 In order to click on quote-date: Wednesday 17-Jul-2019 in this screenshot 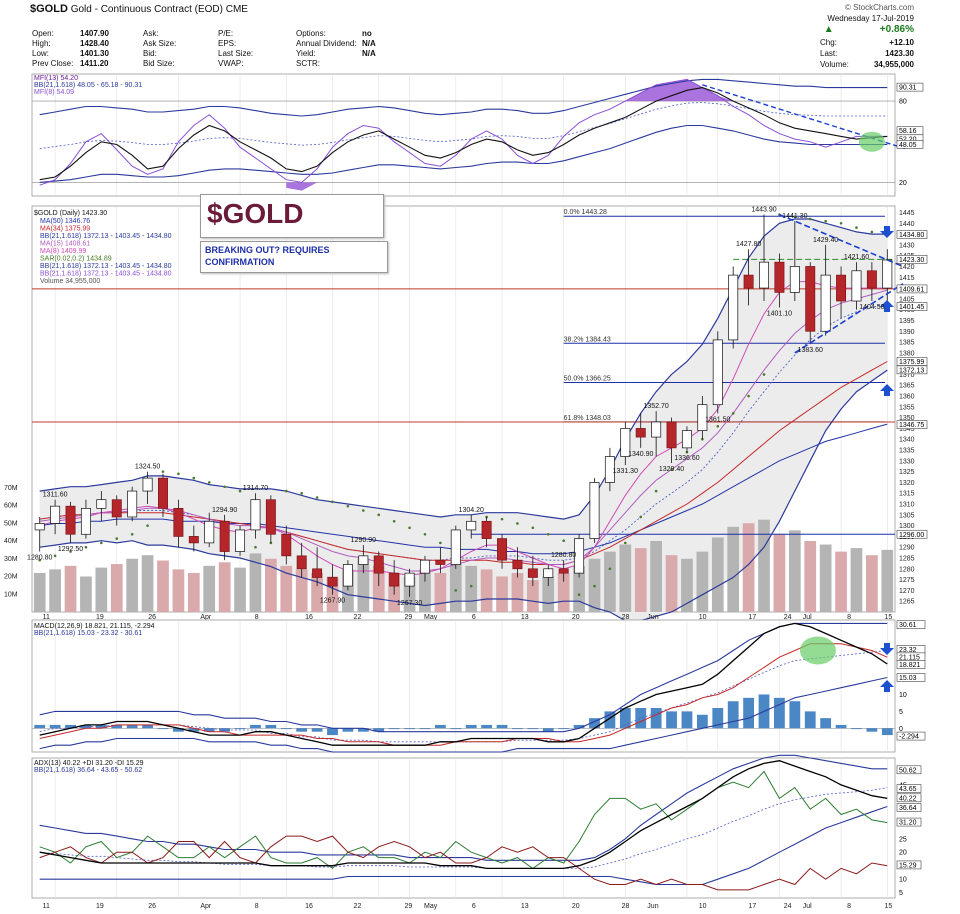, I will do `click(870, 18)`.